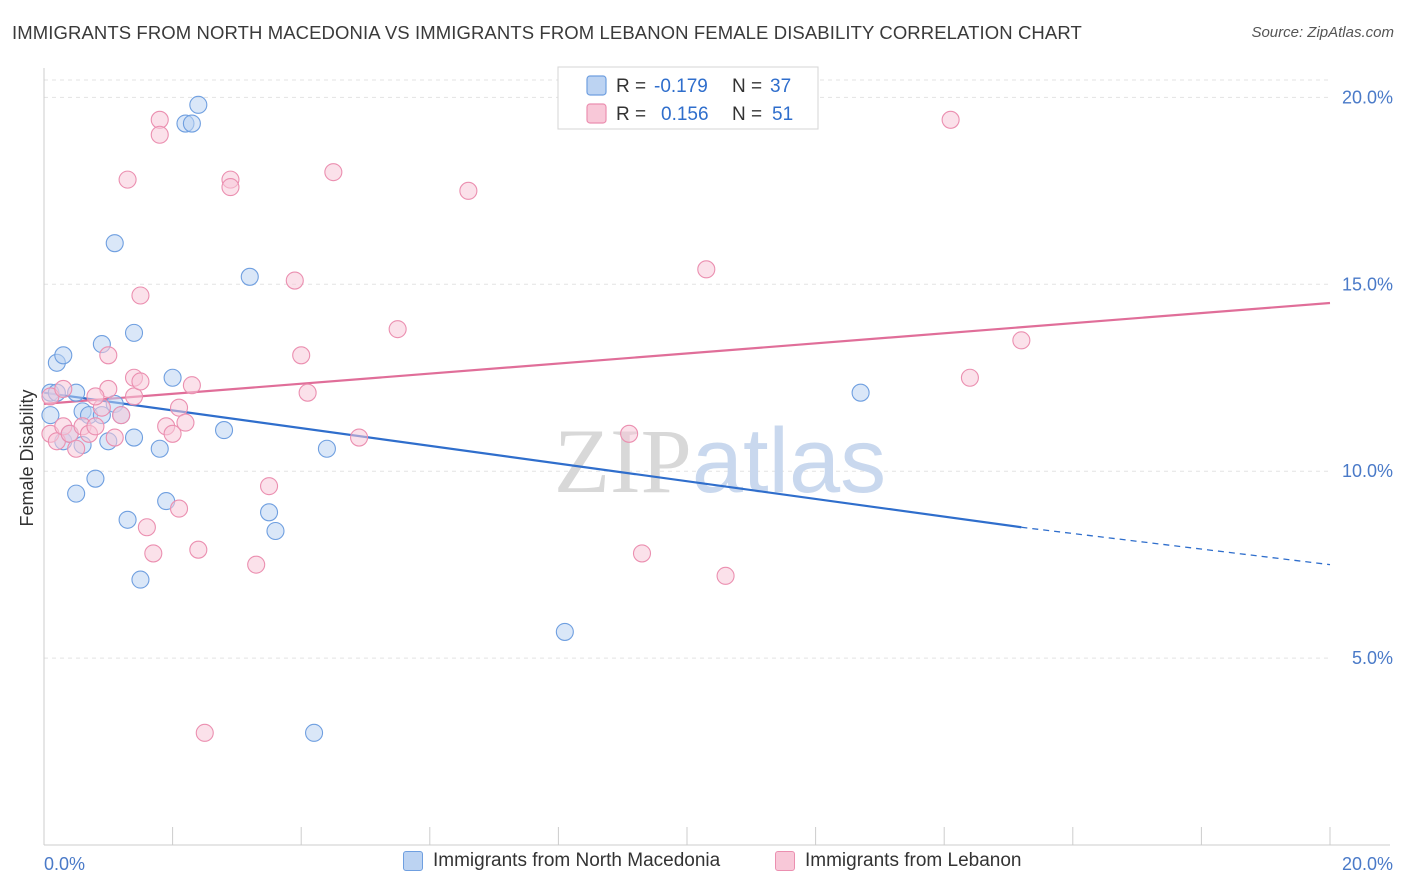 Image resolution: width=1406 pixels, height=892 pixels. Describe the element at coordinates (688, 98) in the screenshot. I see `stats-legend: R = -0.179 N = 37 R = 0.156 N = 51` at that location.